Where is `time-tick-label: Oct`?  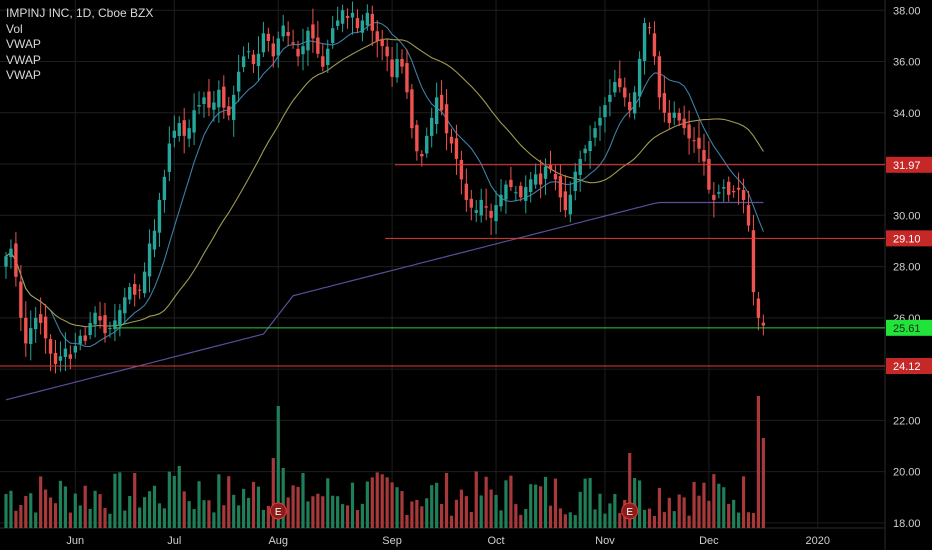 time-tick-label: Oct is located at coordinates (495, 541).